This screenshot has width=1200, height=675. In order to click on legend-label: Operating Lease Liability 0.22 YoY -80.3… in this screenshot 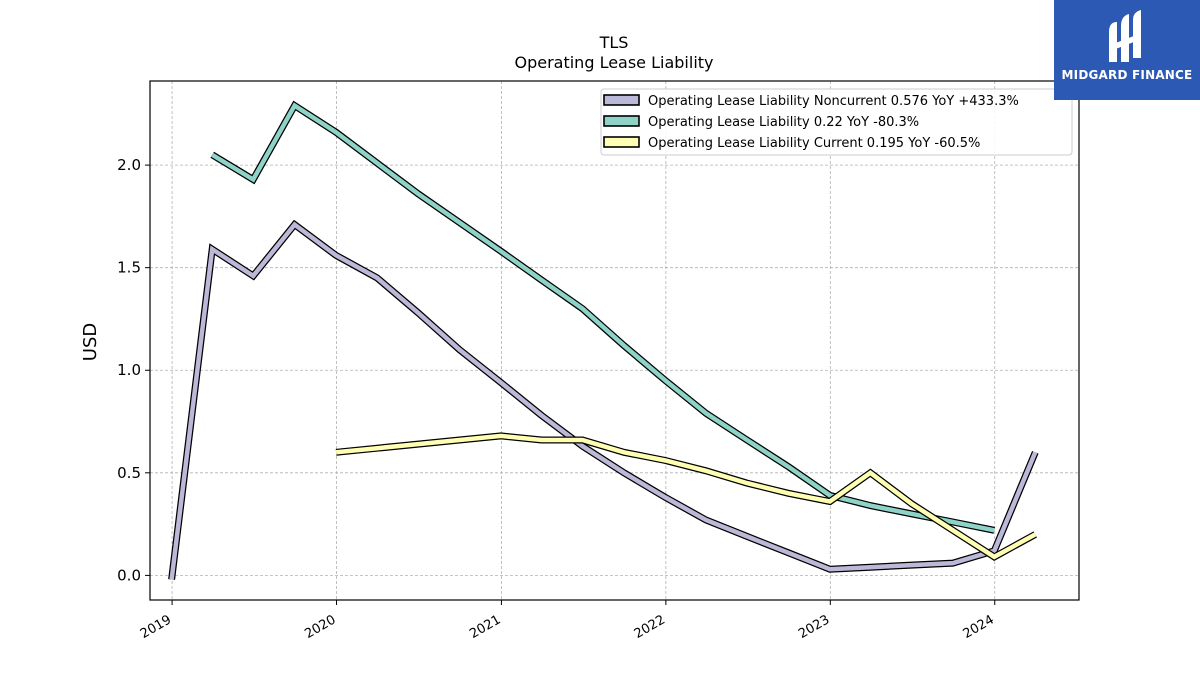, I will do `click(783, 122)`.